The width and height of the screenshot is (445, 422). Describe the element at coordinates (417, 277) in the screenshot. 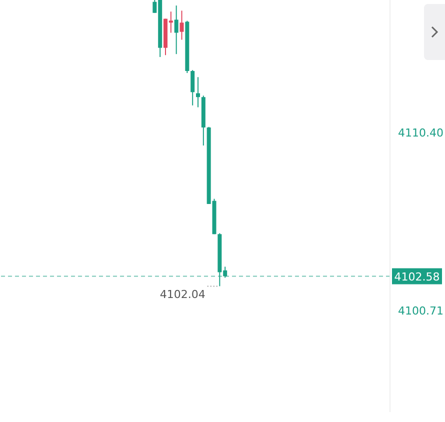

I see `ref-line-label: 4102.58` at that location.